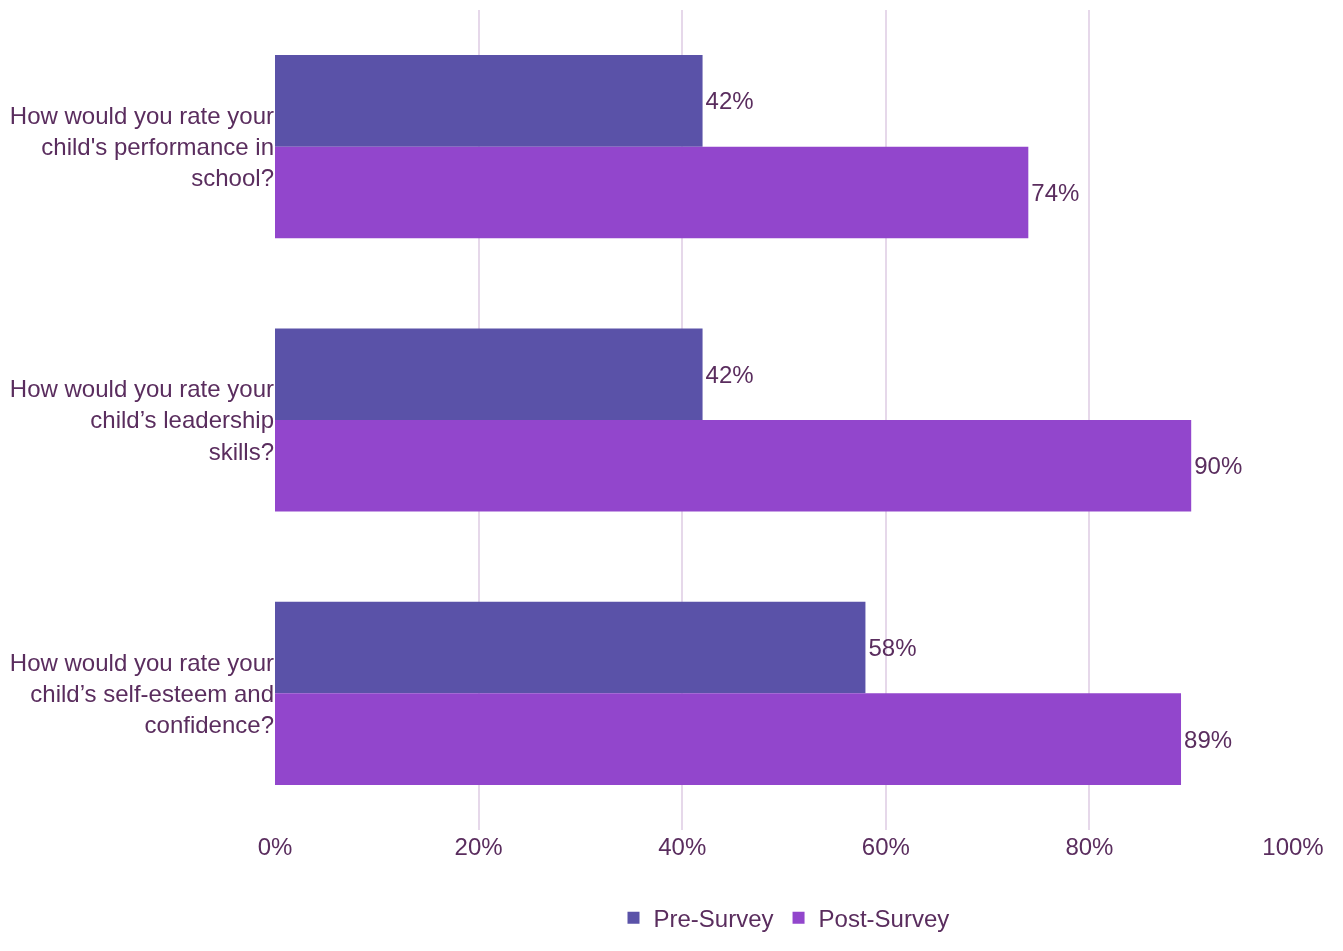 The height and width of the screenshot is (951, 1343). Describe the element at coordinates (1293, 846) in the screenshot. I see `x-tick-label: 100%` at that location.